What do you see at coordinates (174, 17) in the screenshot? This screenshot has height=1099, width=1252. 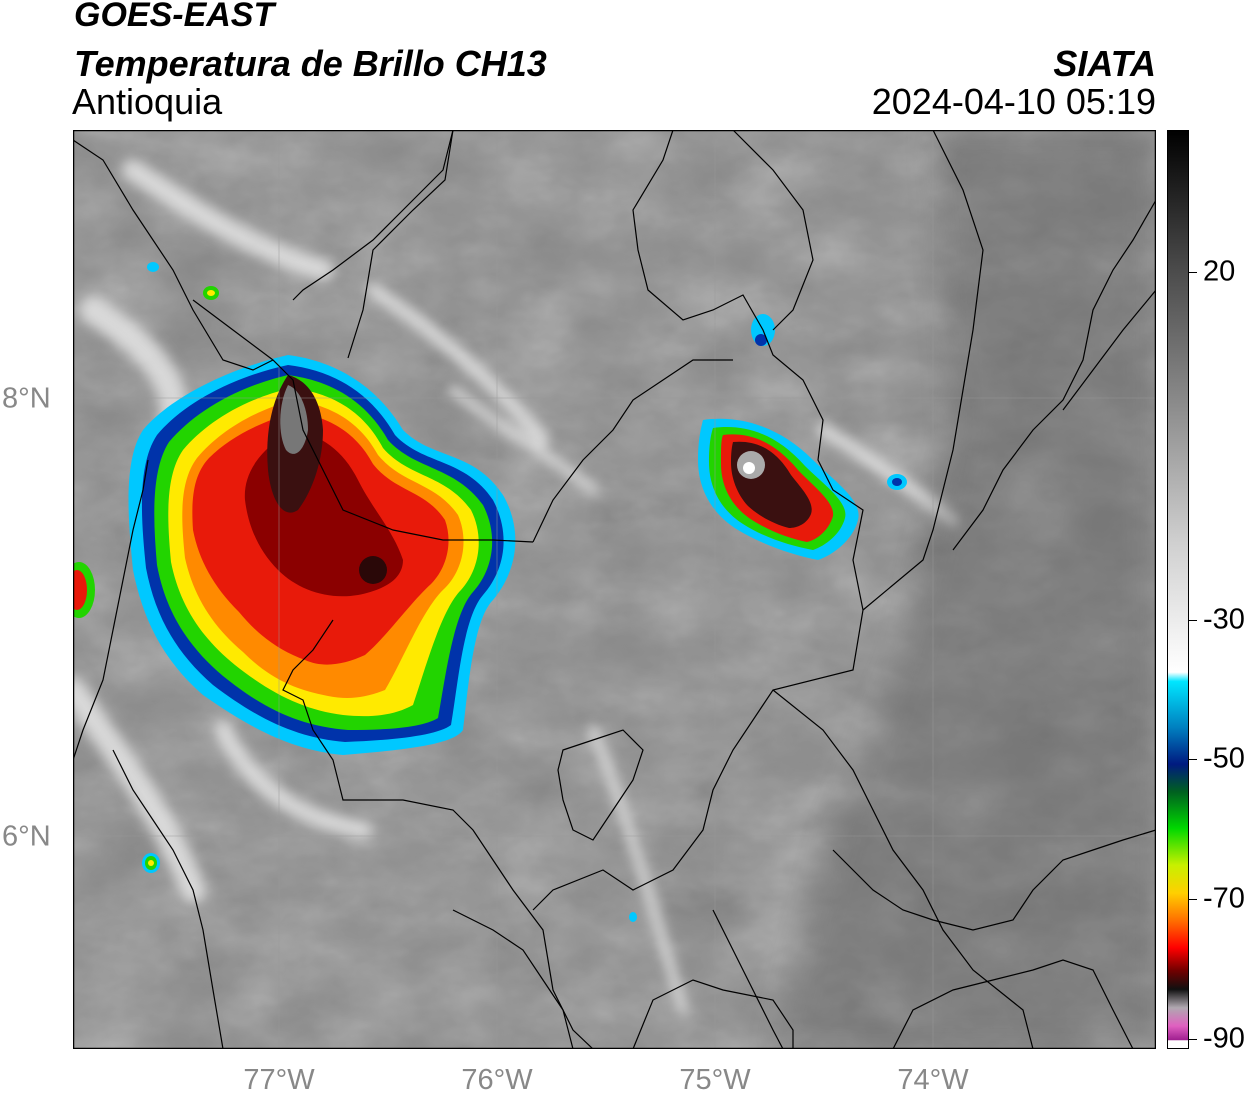 I see `satellite-title: GOES-EAST` at bounding box center [174, 17].